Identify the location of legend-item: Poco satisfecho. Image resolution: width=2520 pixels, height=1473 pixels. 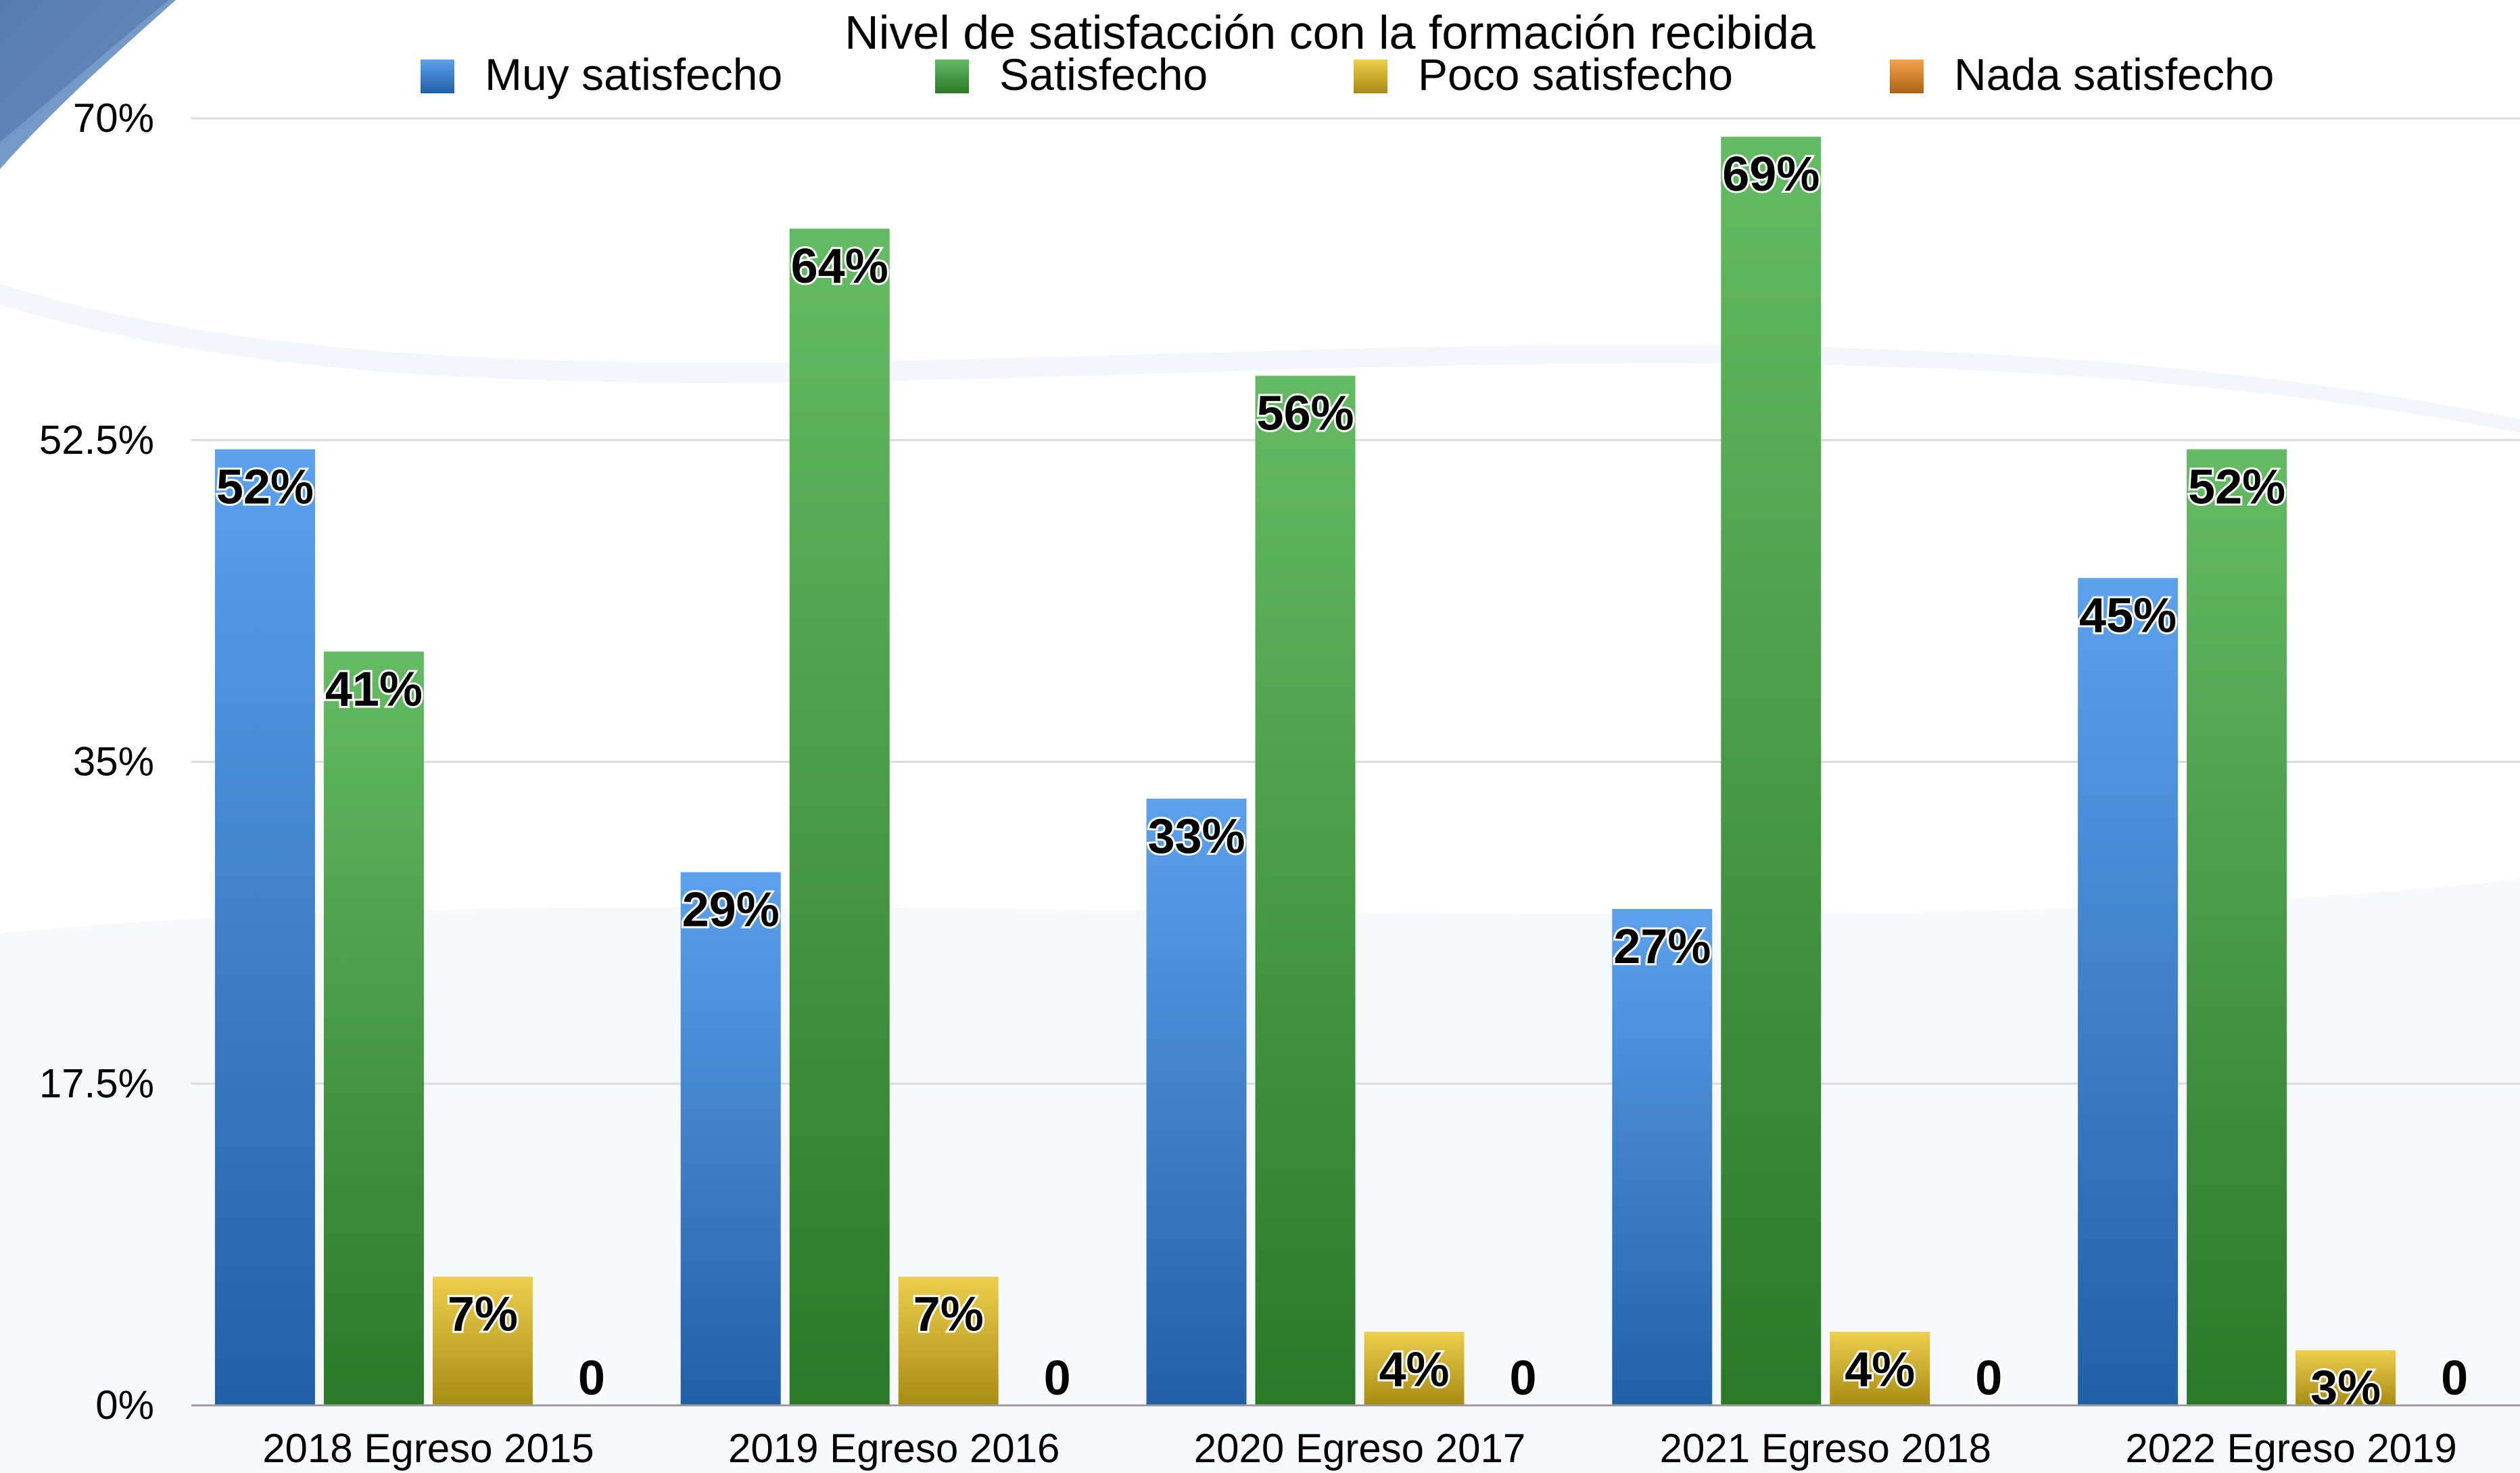
(1543, 74).